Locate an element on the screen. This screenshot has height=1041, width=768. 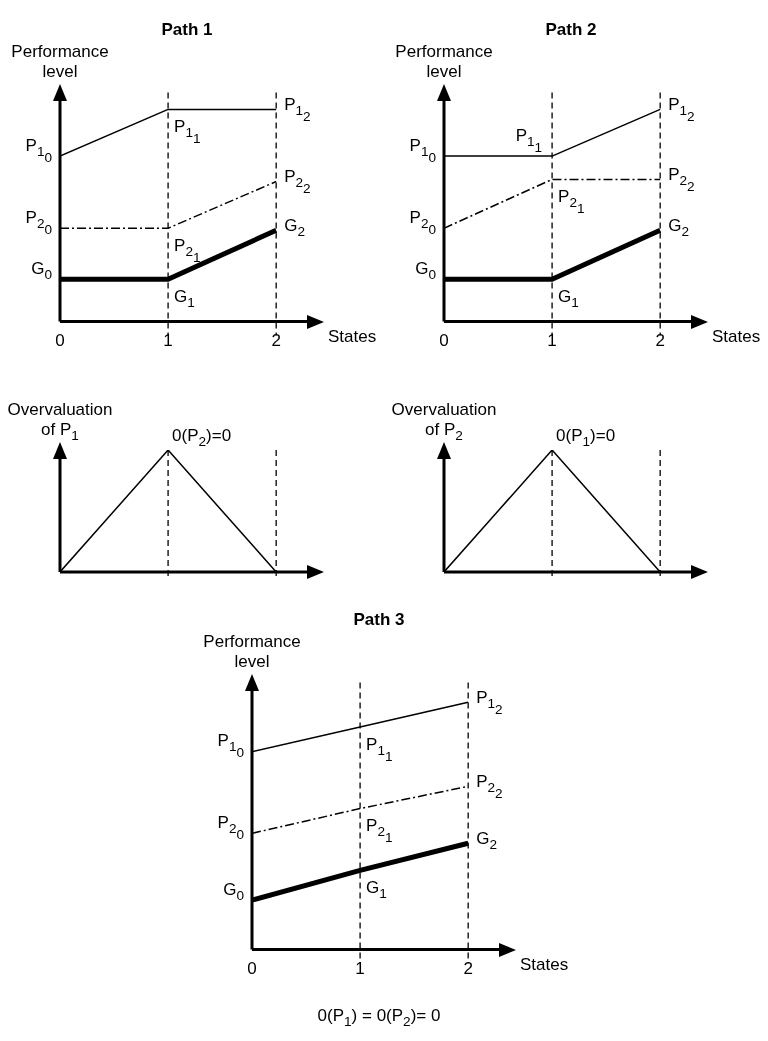
chart-title: Path 3 is located at coordinates (379, 619).